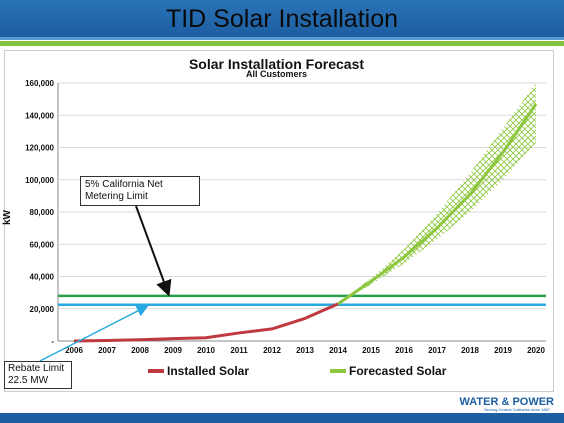 This screenshot has width=564, height=423. Describe the element at coordinates (206, 322) in the screenshot. I see `installed-solar-line` at that location.